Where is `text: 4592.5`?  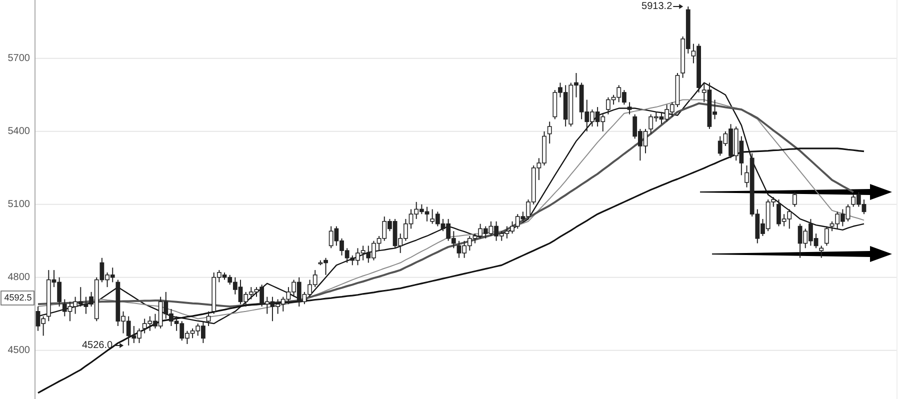
text: 4592.5 is located at coordinates (18, 297).